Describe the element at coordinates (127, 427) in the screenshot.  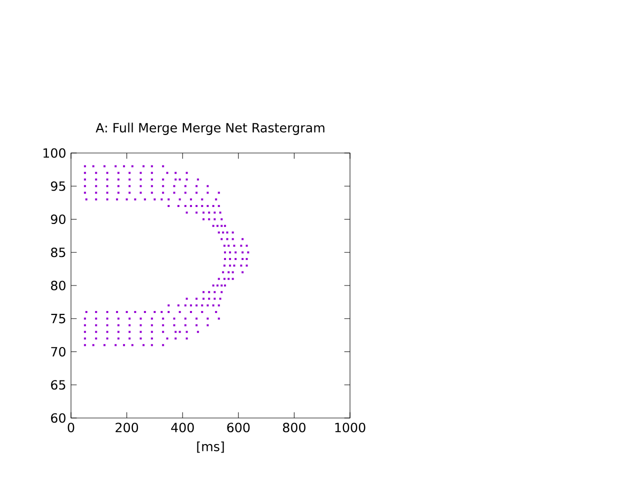
I see `x-tick-label: 200` at that location.